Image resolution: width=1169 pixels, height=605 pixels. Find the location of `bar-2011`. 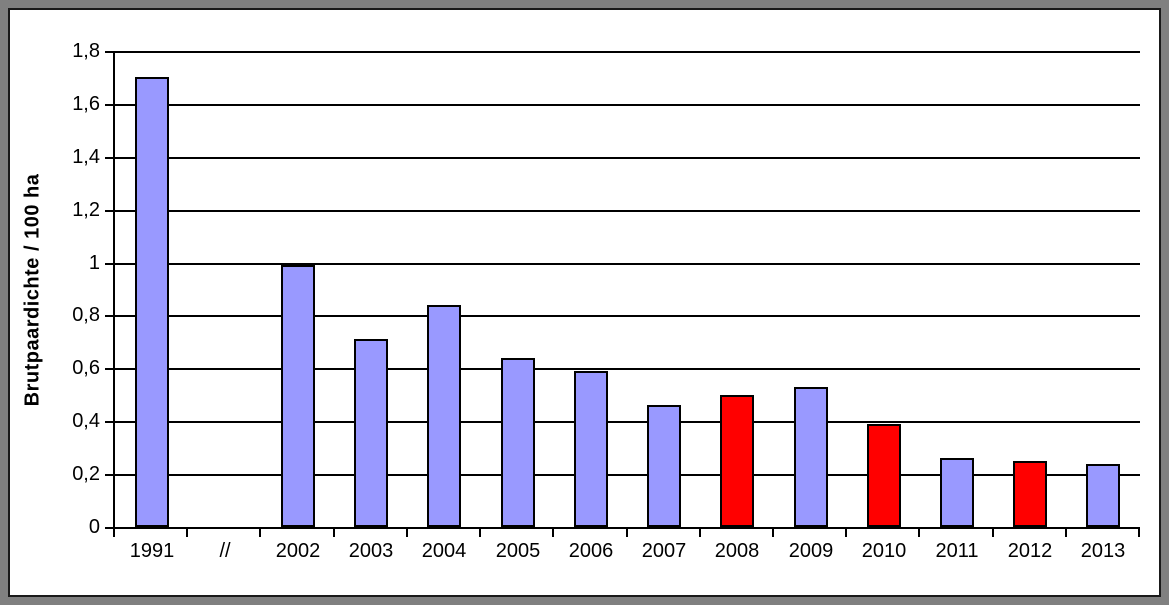

bar-2011 is located at coordinates (957, 492).